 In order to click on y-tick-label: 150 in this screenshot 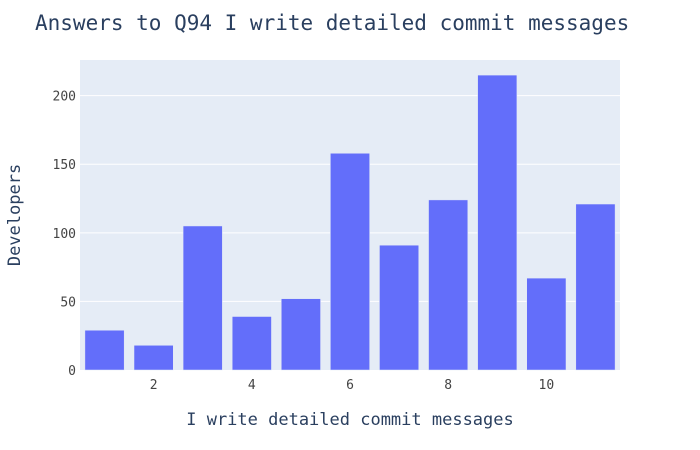, I will do `click(64, 165)`.